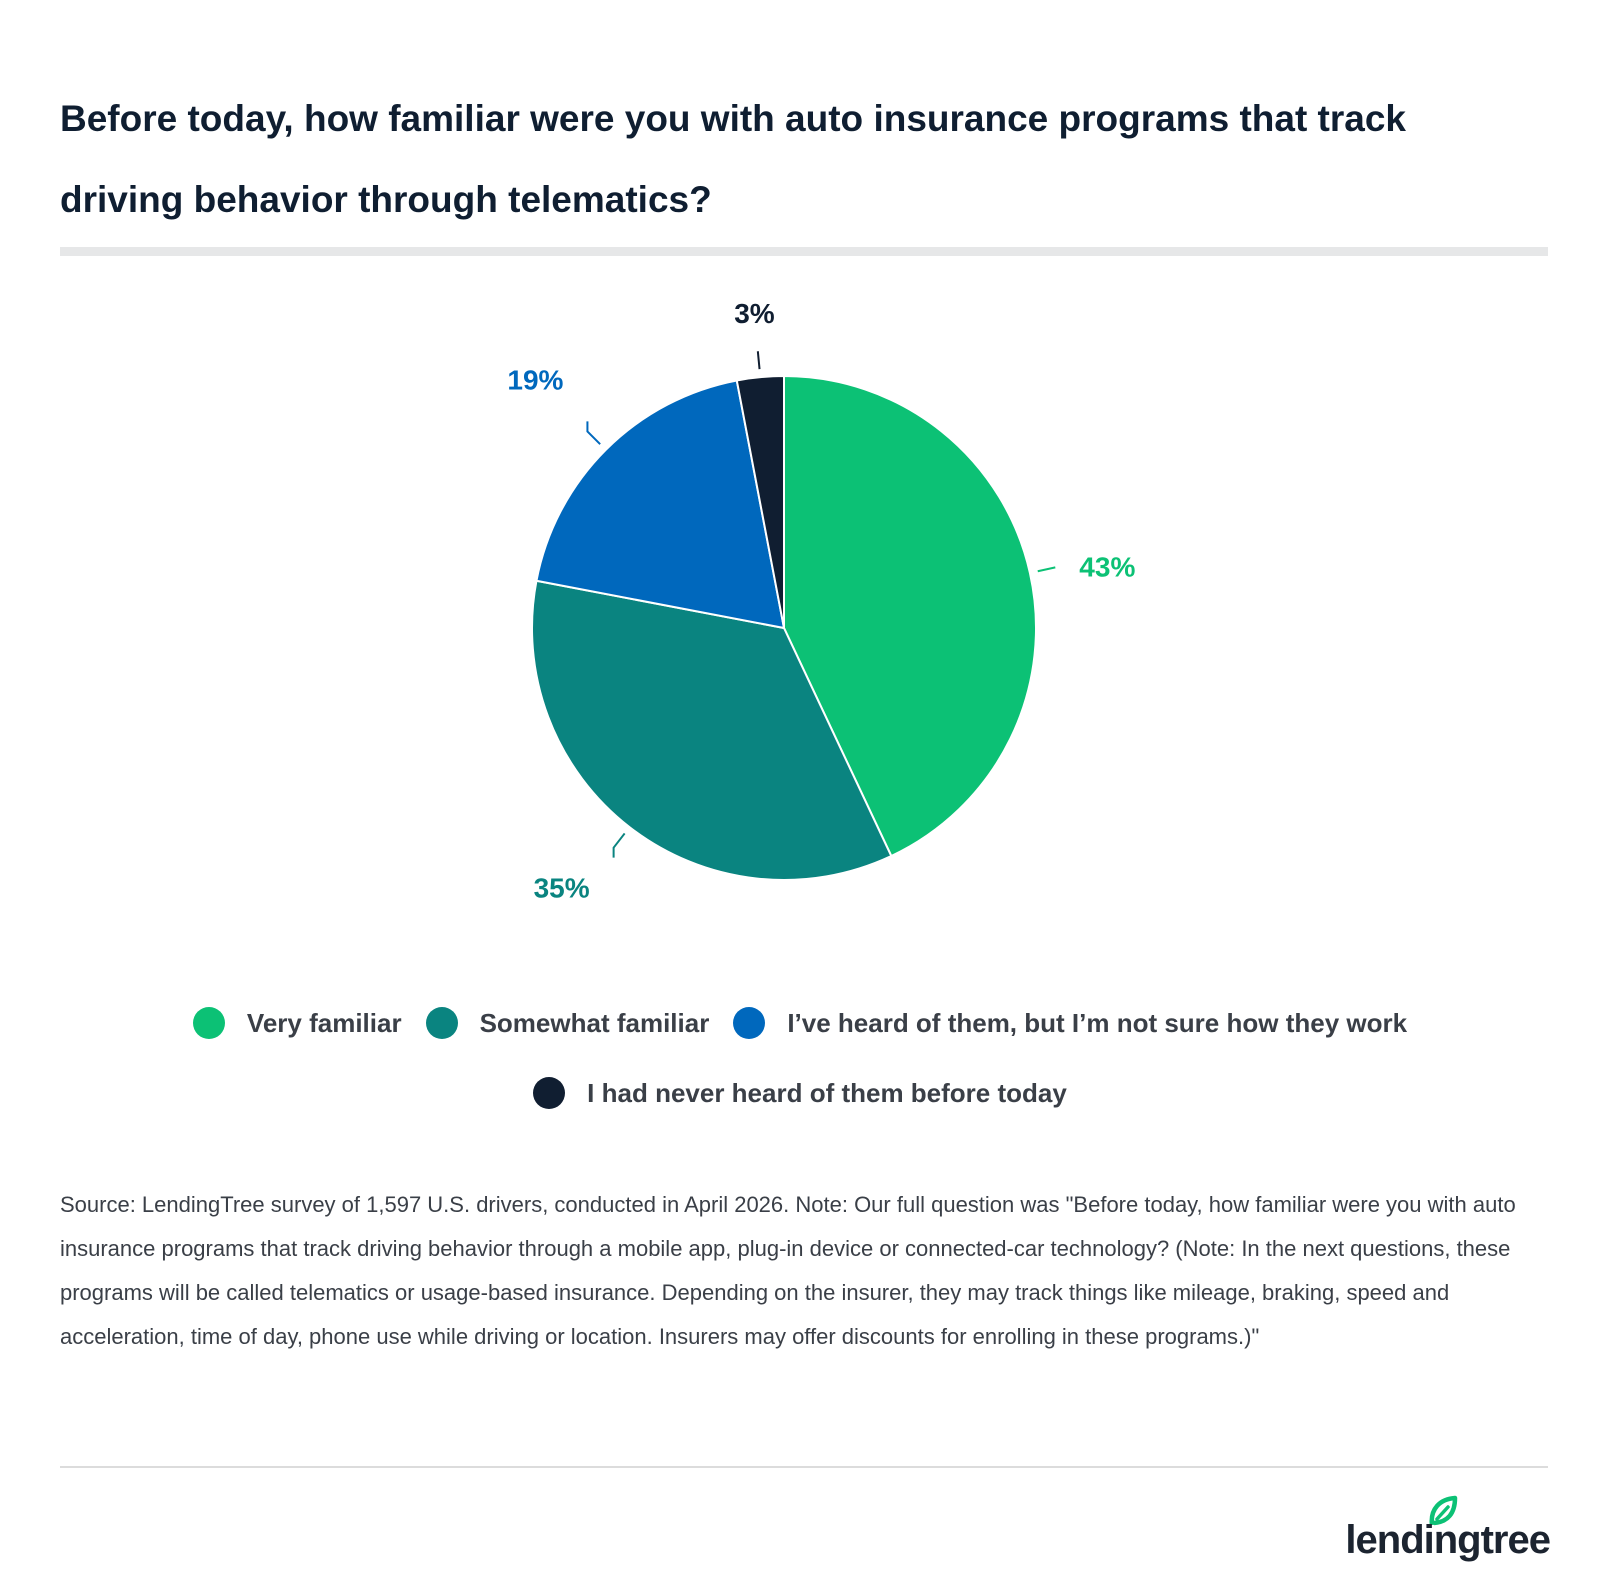  Describe the element at coordinates (758, 360) in the screenshot. I see `leader-line-never-heard` at that location.